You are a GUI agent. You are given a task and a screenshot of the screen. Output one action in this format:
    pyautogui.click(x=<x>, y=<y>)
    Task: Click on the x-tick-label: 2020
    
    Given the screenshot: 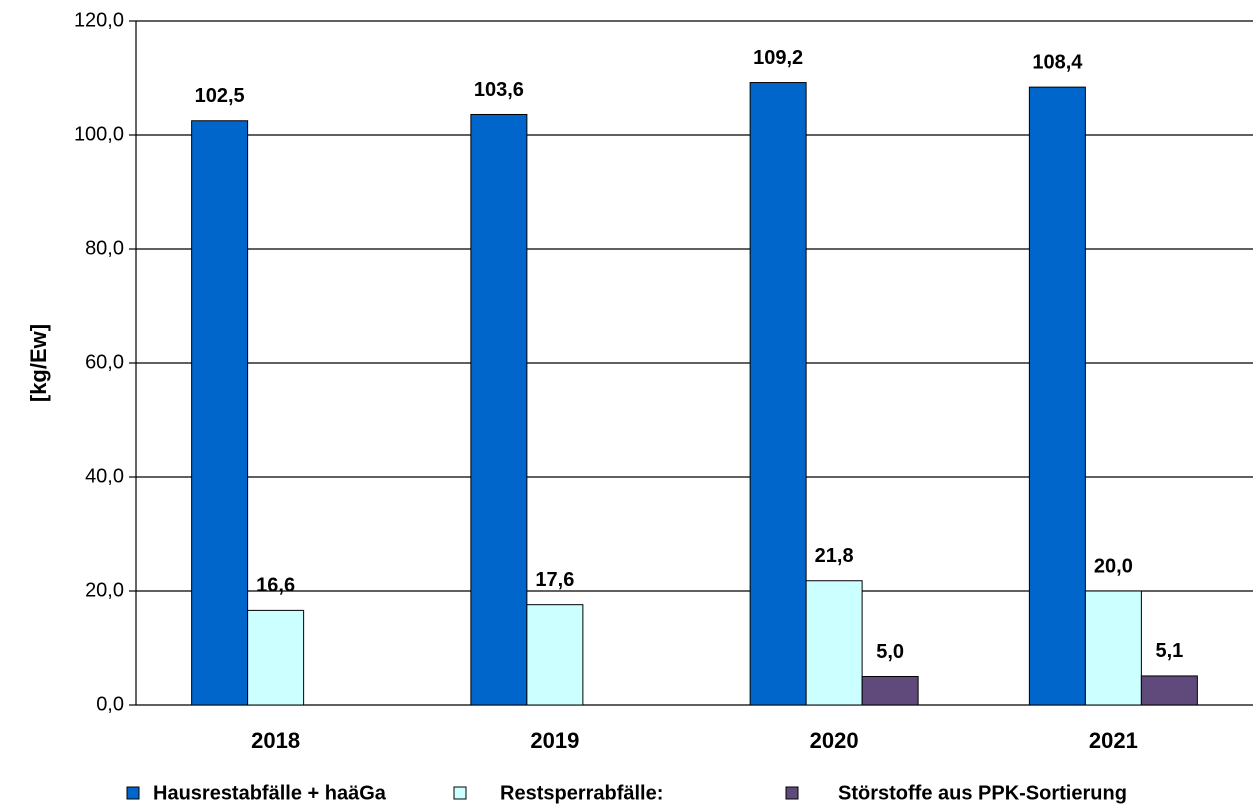 What is the action you would take?
    pyautogui.click(x=834, y=740)
    